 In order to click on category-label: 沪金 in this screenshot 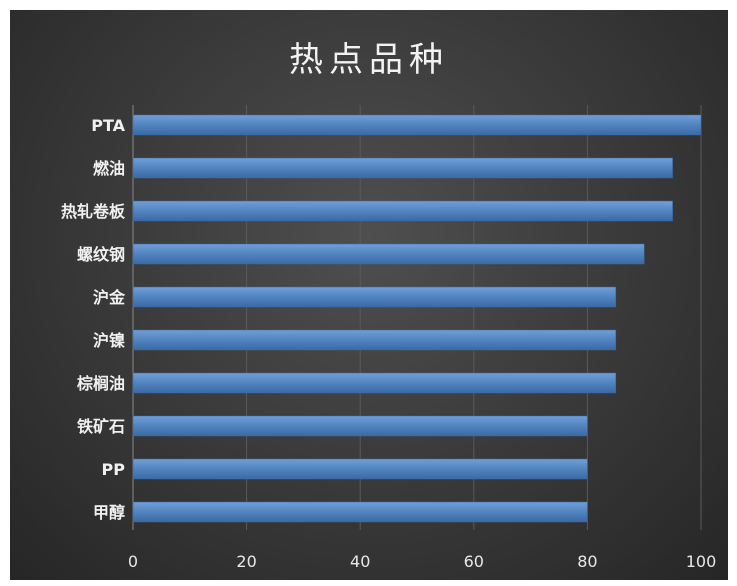, I will do `click(109, 297)`.